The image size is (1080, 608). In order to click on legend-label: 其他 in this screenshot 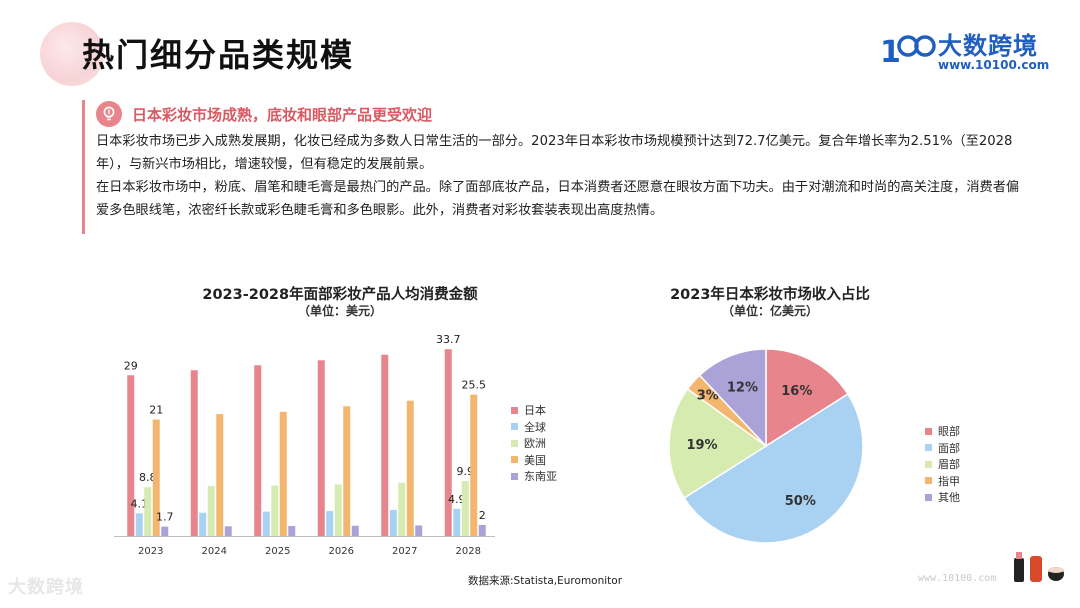, I will do `click(949, 498)`.